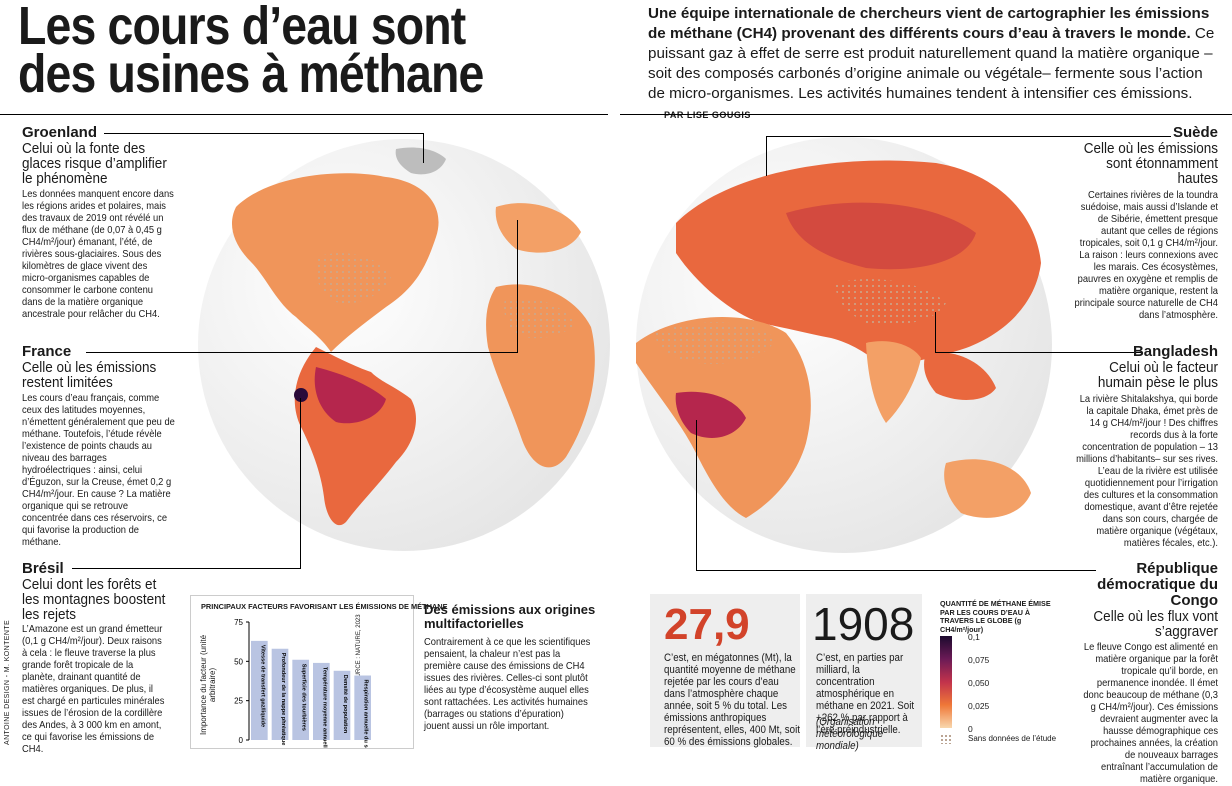  What do you see at coordinates (1012, 738) in the screenshot?
I see `legend-no-data: Sans données de l’étude` at bounding box center [1012, 738].